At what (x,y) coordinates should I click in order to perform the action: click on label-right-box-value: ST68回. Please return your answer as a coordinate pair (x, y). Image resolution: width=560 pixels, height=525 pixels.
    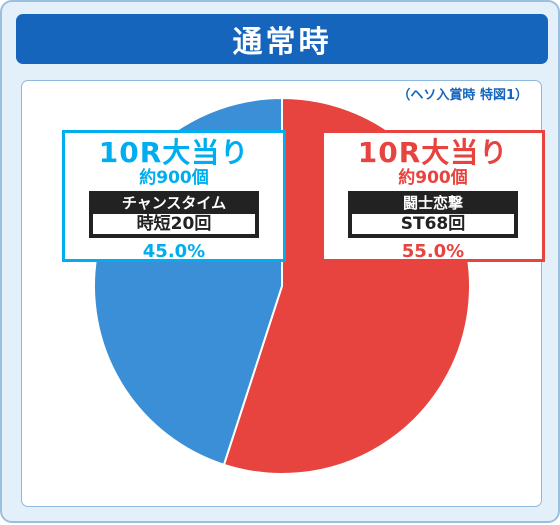
    Looking at the image, I should click on (433, 224).